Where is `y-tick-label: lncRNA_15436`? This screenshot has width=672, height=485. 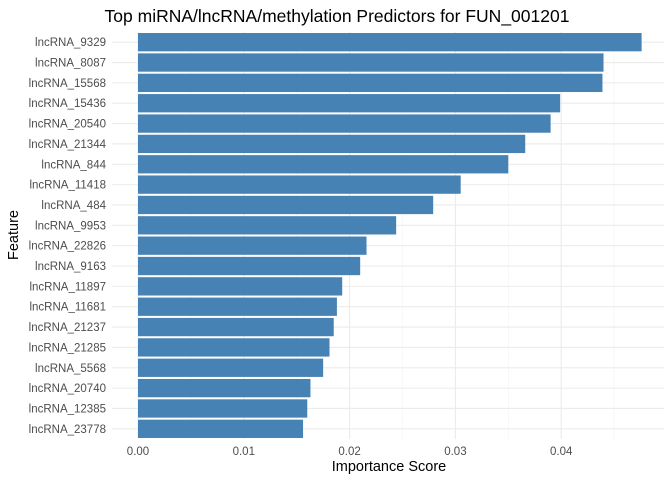 y-tick-label: lncRNA_15436 is located at coordinates (67, 104).